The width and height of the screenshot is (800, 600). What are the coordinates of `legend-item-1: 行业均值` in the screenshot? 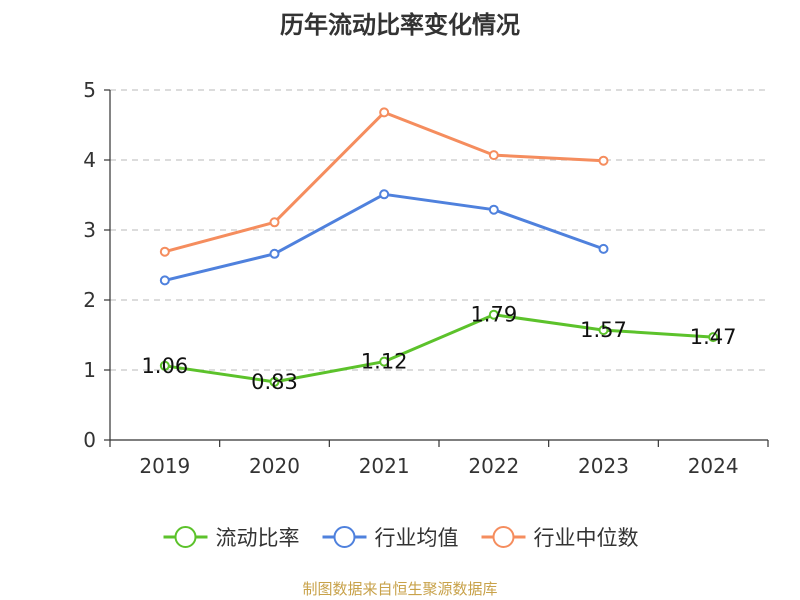 It's located at (390, 538).